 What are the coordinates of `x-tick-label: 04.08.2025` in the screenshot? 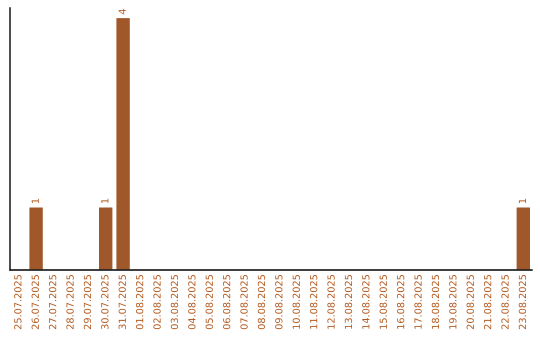 It's located at (192, 302).